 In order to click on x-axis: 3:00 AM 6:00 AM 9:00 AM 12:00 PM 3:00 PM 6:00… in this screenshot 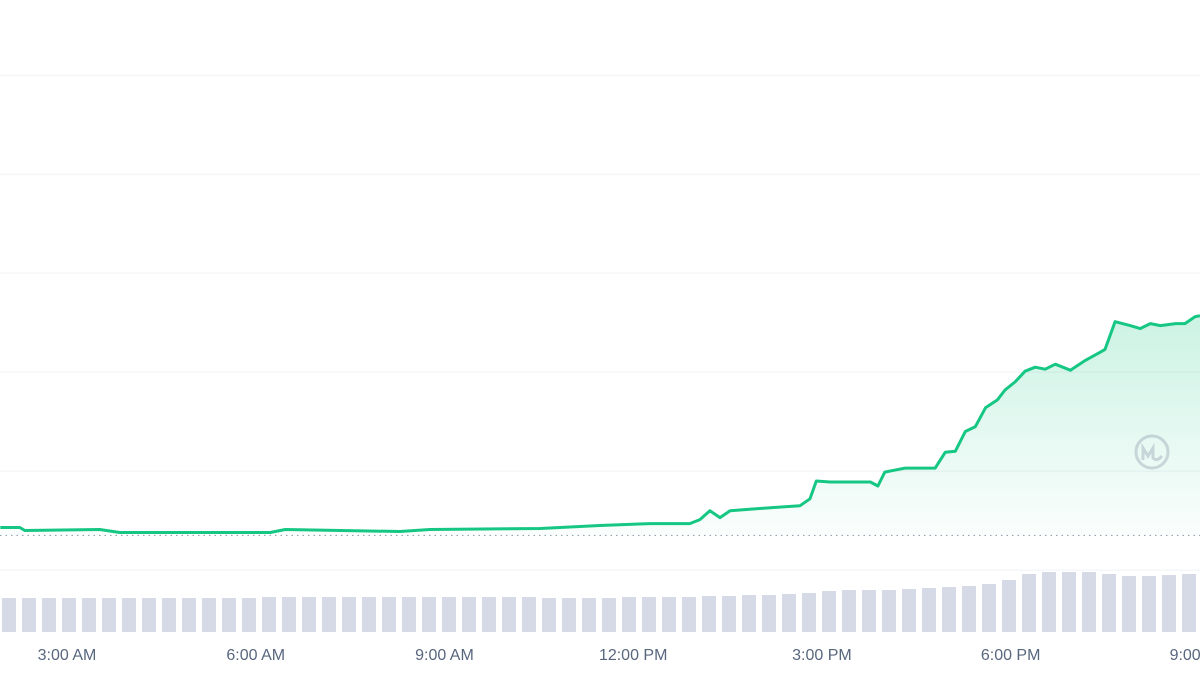, I will do `click(619, 655)`.